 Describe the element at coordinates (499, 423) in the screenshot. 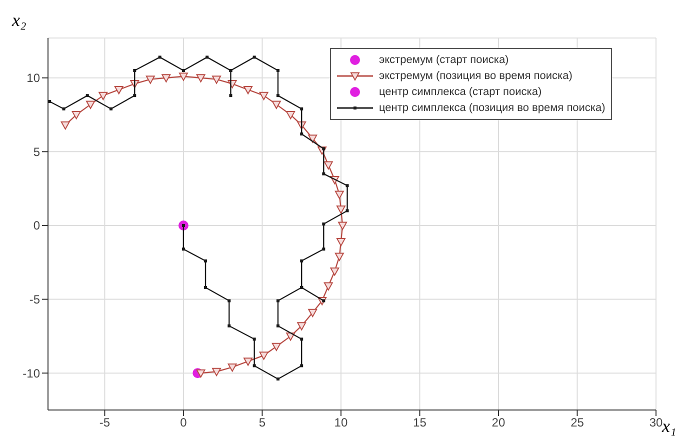

I see `x-tick-label: 20` at that location.